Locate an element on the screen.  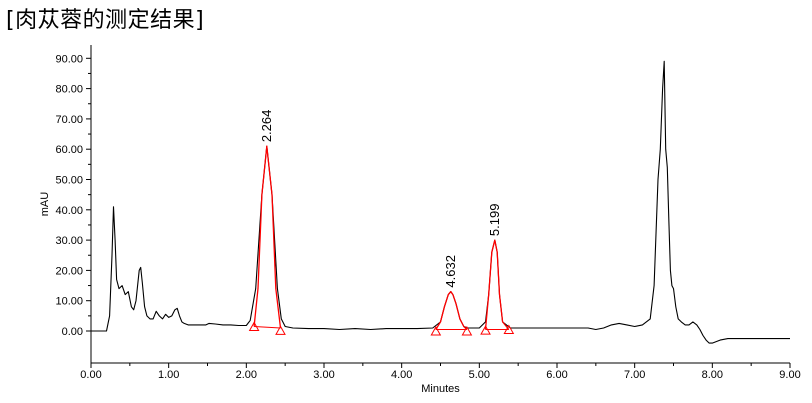
y-tick-label: 20.00 is located at coordinates (69, 271).